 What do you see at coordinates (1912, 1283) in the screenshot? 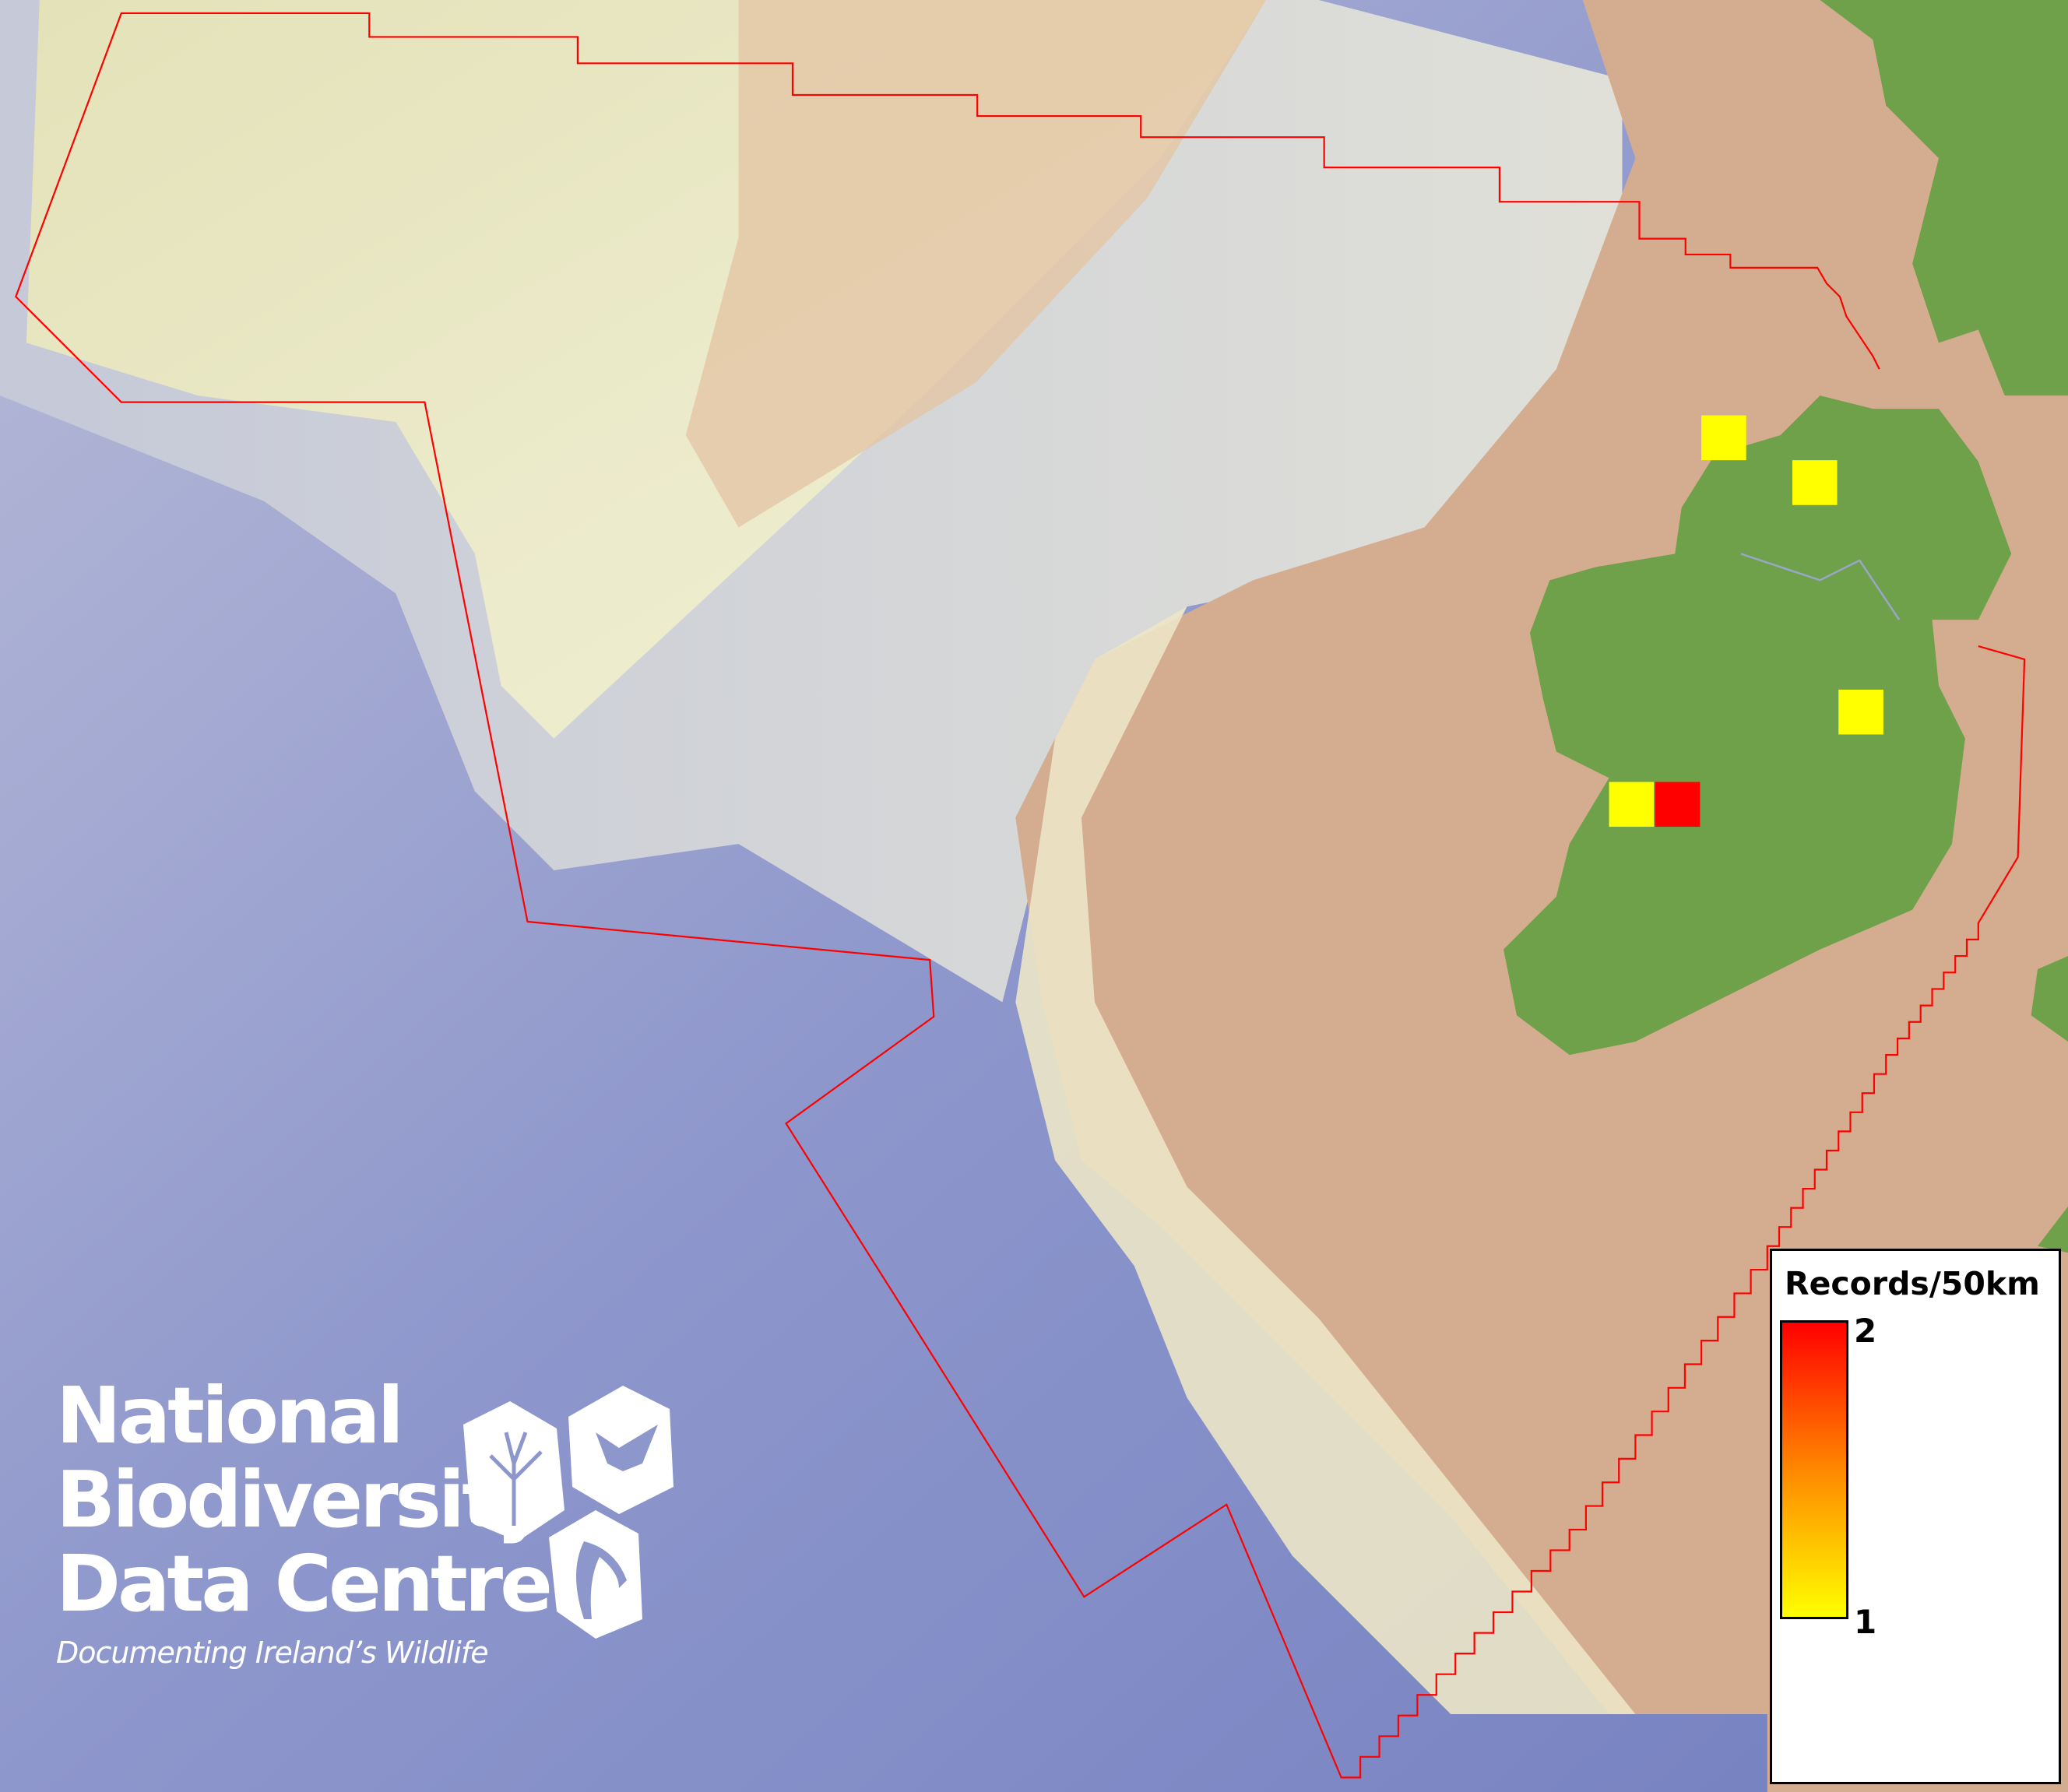
I see `legend-title: Records/50km` at bounding box center [1912, 1283].